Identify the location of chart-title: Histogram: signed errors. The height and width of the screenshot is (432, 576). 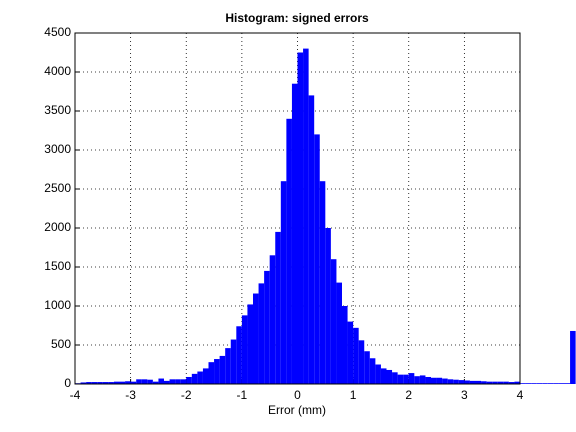
(297, 18).